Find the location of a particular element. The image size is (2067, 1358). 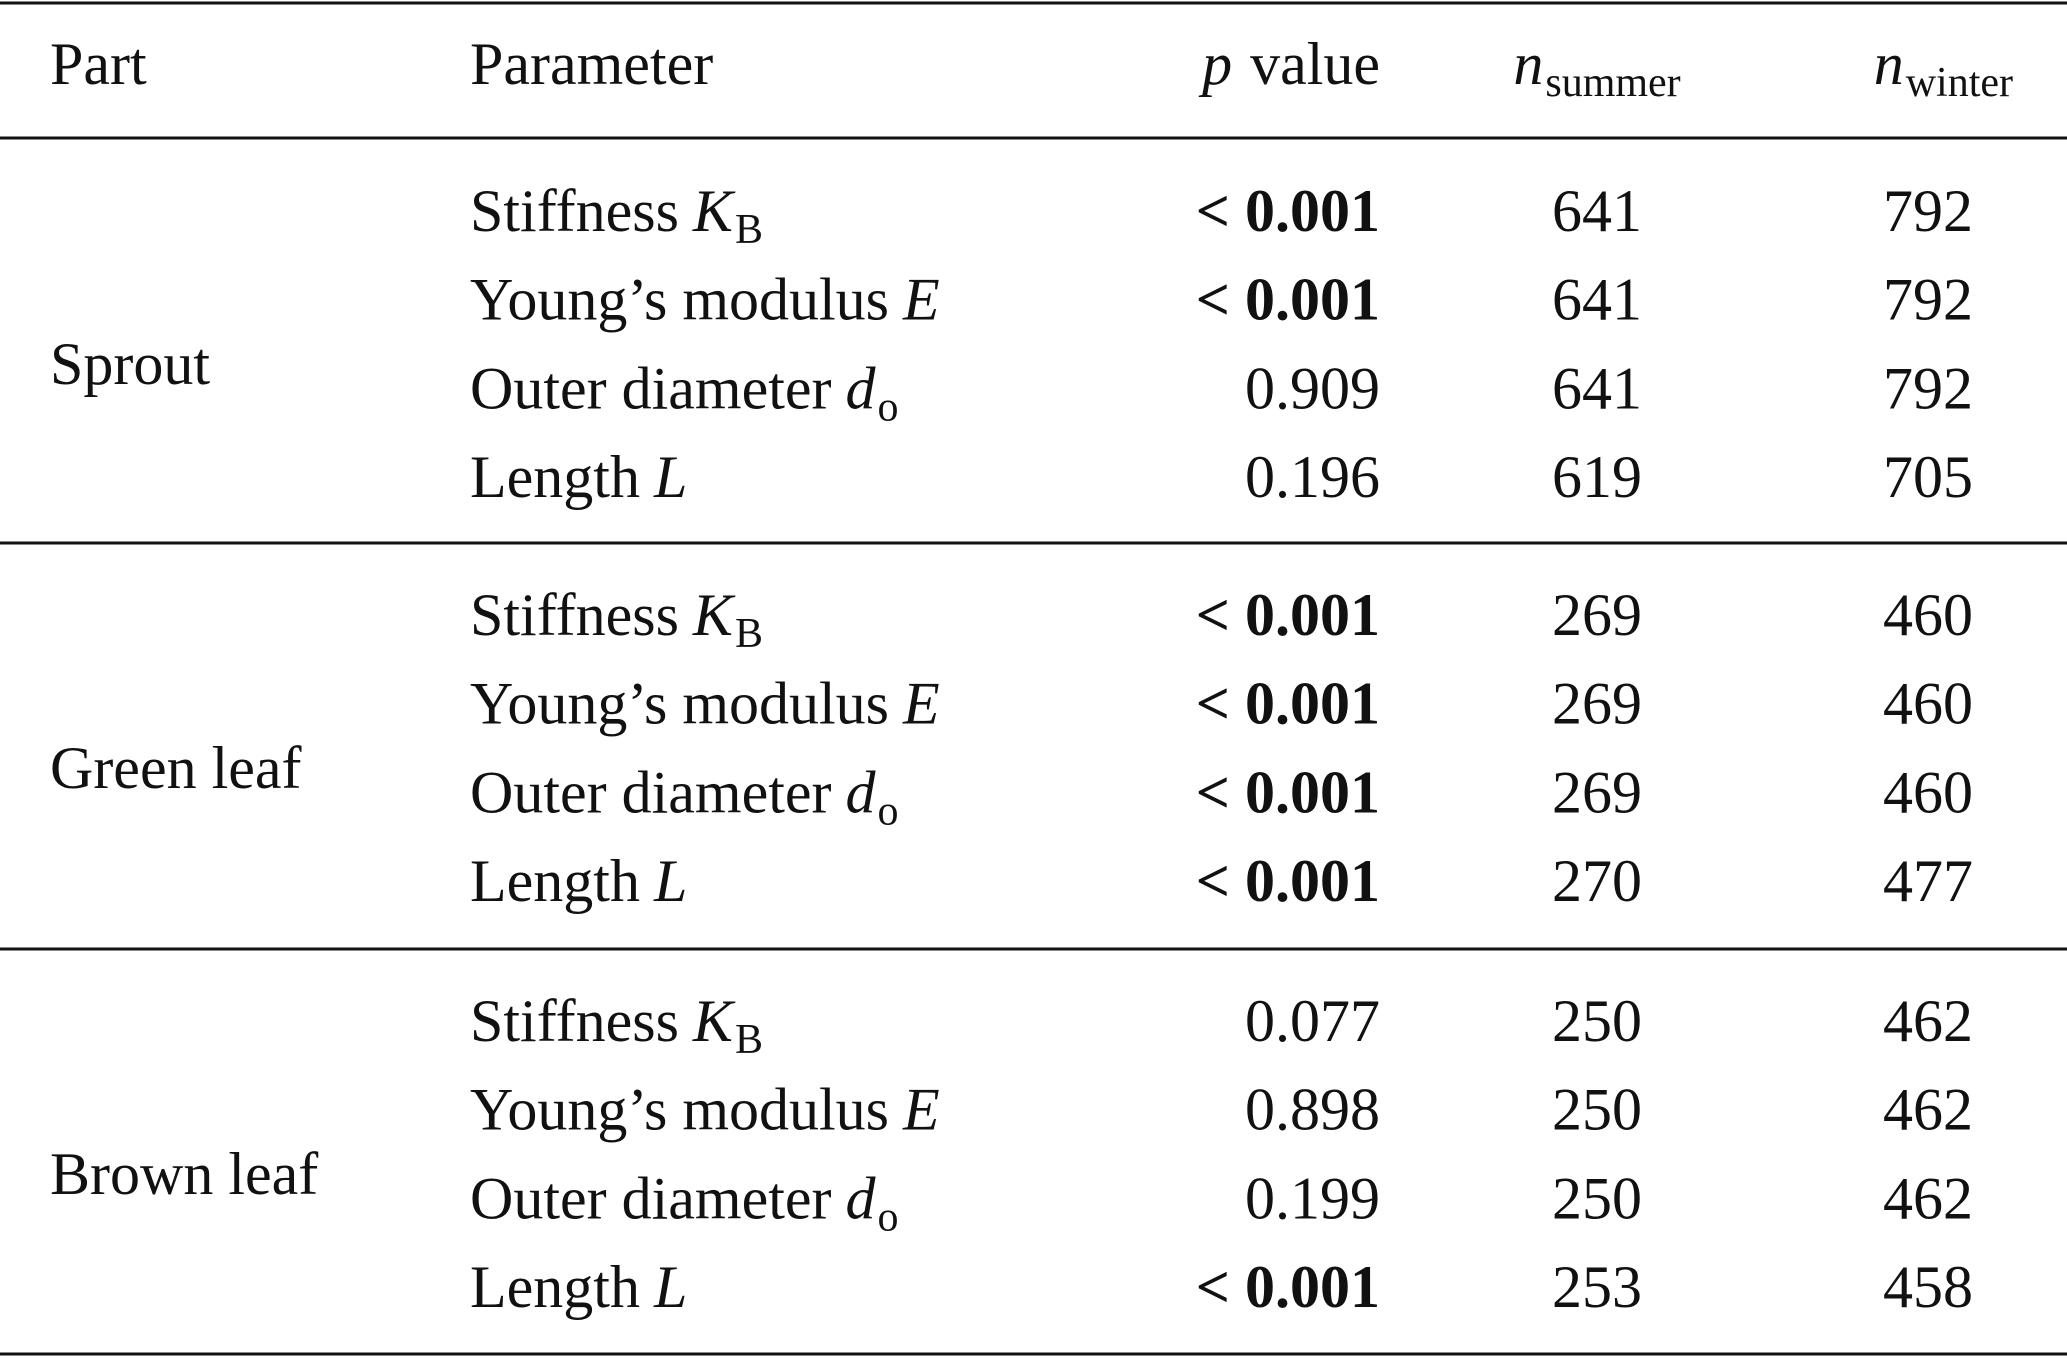

n-winter: 477 is located at coordinates (1928, 881).